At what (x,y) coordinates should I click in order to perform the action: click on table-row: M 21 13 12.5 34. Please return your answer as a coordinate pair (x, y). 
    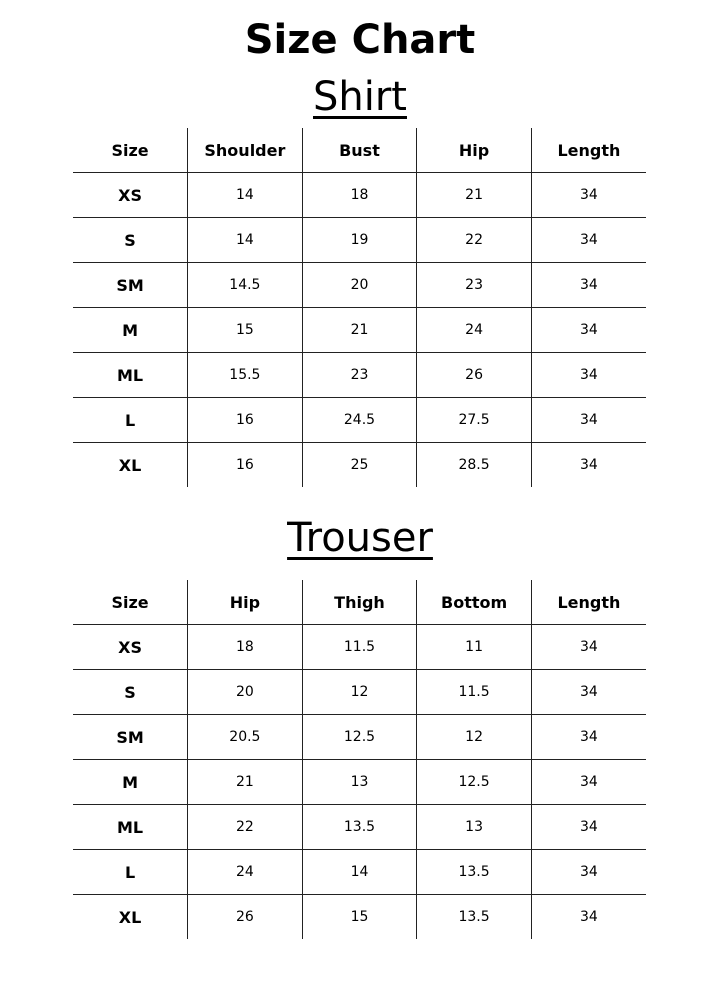
    Looking at the image, I should click on (359, 782).